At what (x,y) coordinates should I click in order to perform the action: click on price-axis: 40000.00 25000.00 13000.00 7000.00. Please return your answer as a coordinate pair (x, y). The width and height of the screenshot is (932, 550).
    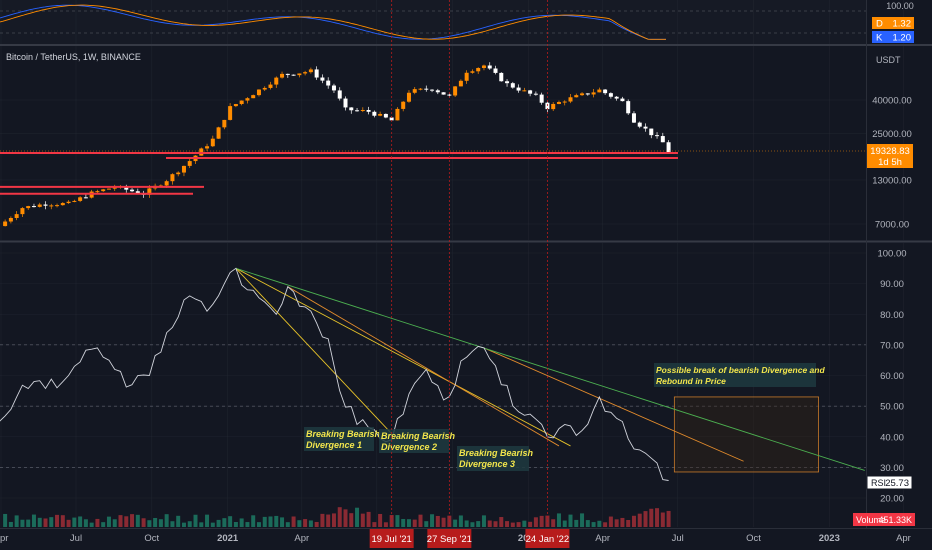
    Looking at the image, I should click on (892, 163).